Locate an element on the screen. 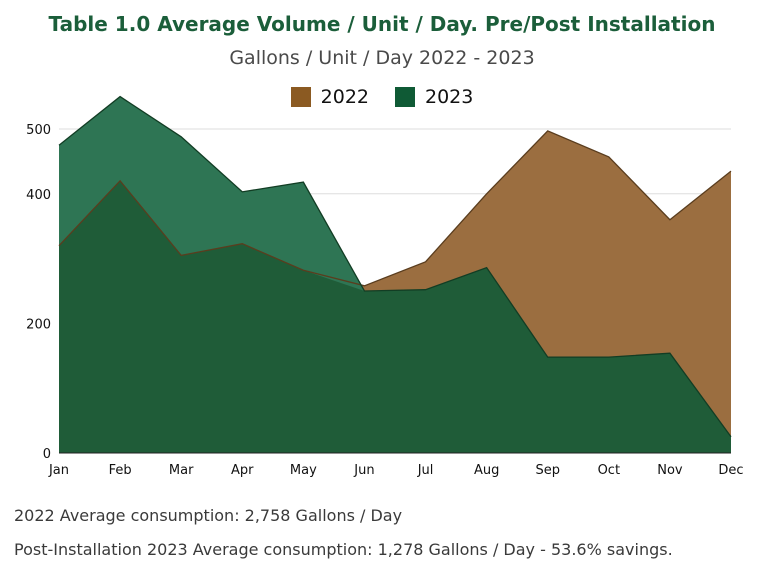  legend: 2022 2023 is located at coordinates (382, 97).